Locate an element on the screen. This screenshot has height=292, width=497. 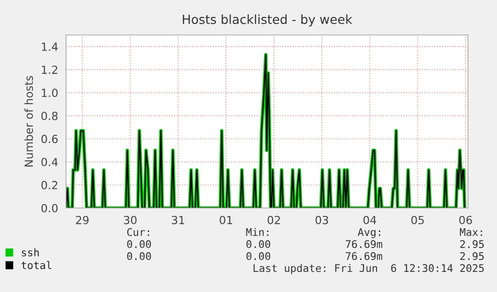
x-tick-label: 31 is located at coordinates (178, 220).